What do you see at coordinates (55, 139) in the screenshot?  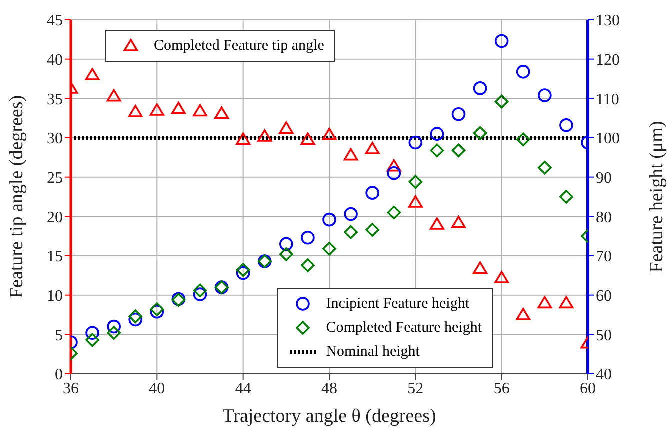 I see `y-tick-label: 30` at bounding box center [55, 139].